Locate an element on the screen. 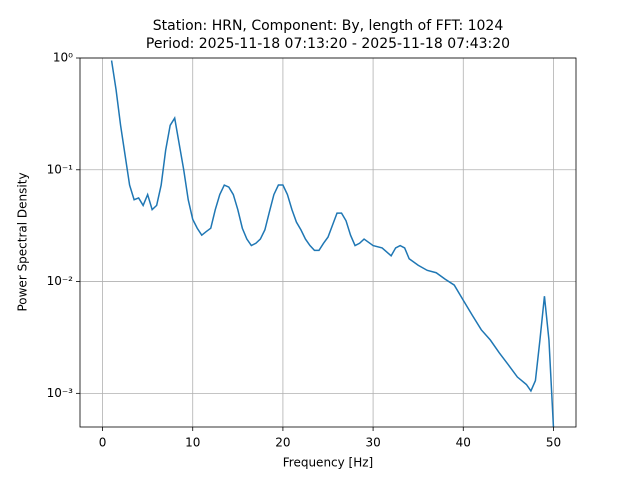 This screenshot has height=480, width=640. x-tick-label: 40 is located at coordinates (463, 443).